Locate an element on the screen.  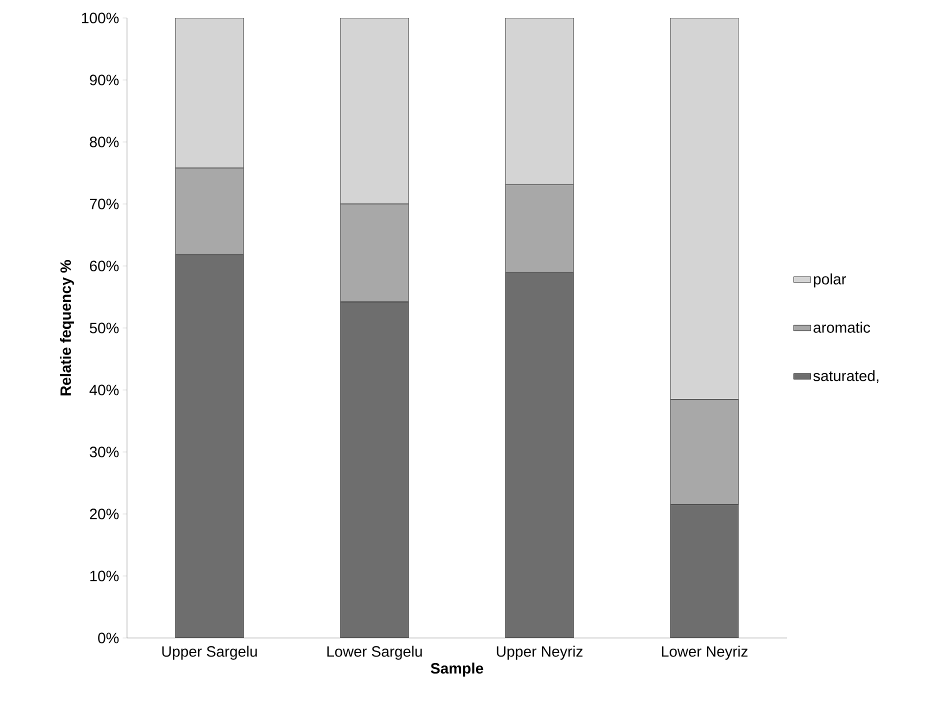
y-tick-label: 50% is located at coordinates (104, 328).